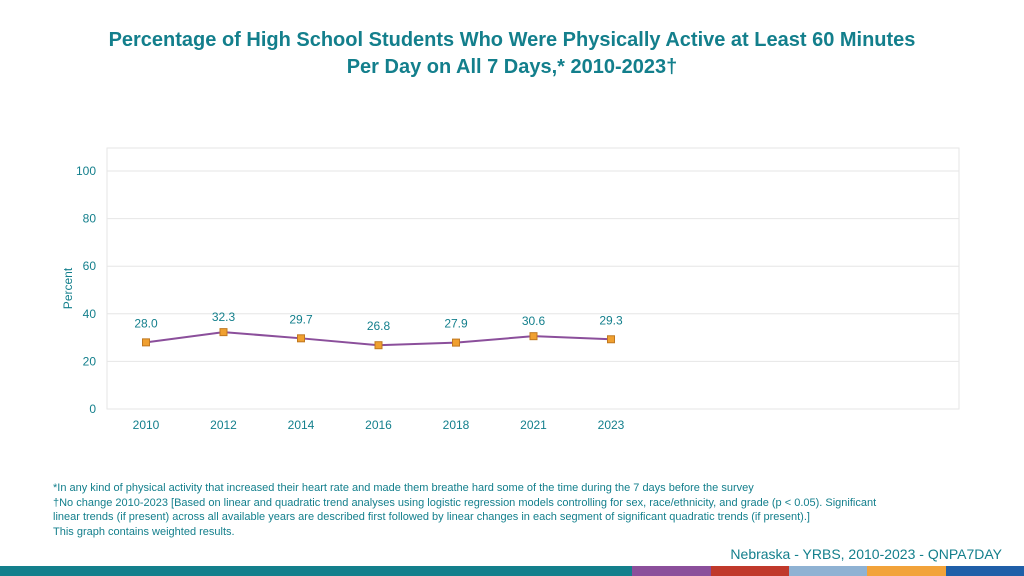 The height and width of the screenshot is (576, 1024). Describe the element at coordinates (379, 326) in the screenshot. I see `data-label: 26.8` at that location.